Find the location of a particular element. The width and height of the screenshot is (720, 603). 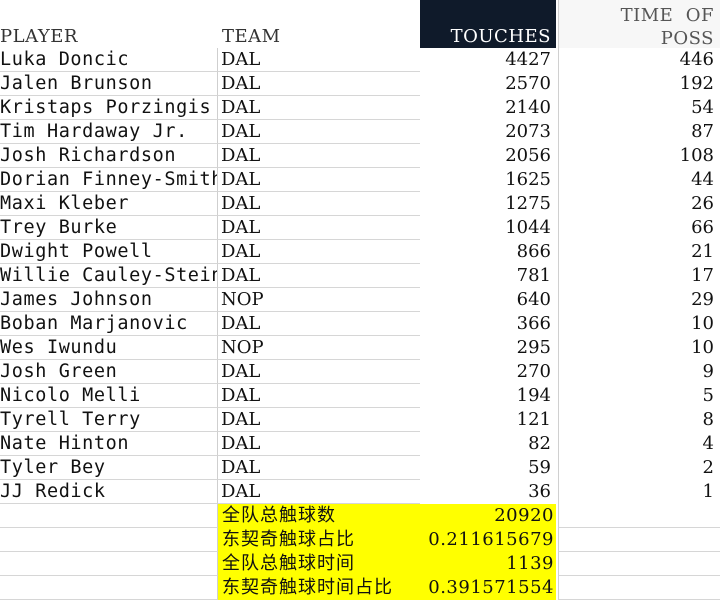

header-team: TEAM is located at coordinates (251, 36).